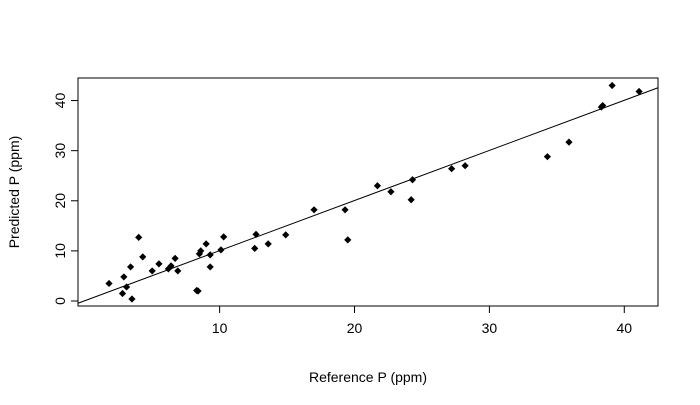  Describe the element at coordinates (60, 101) in the screenshot. I see `y-tick-label: 40` at that location.